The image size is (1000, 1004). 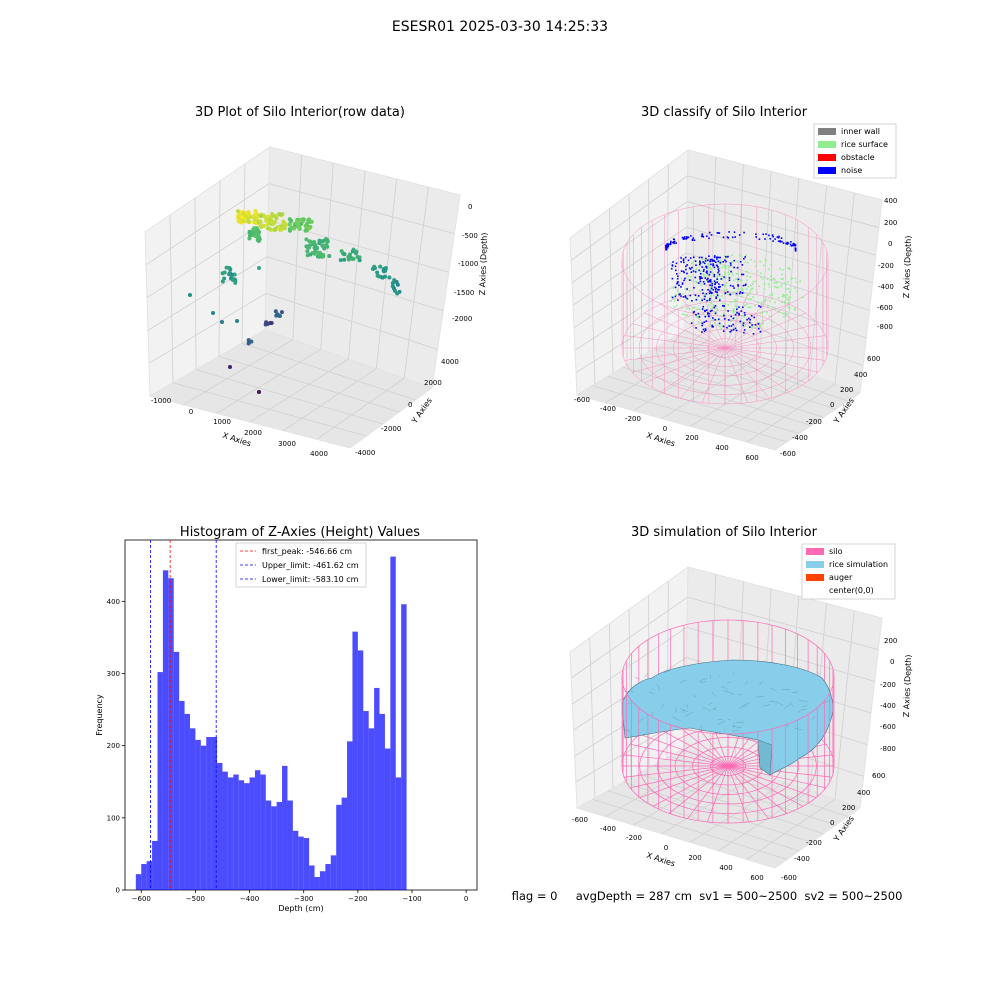 I want to click on histogram-xtick-label: −600, so click(x=141, y=899).